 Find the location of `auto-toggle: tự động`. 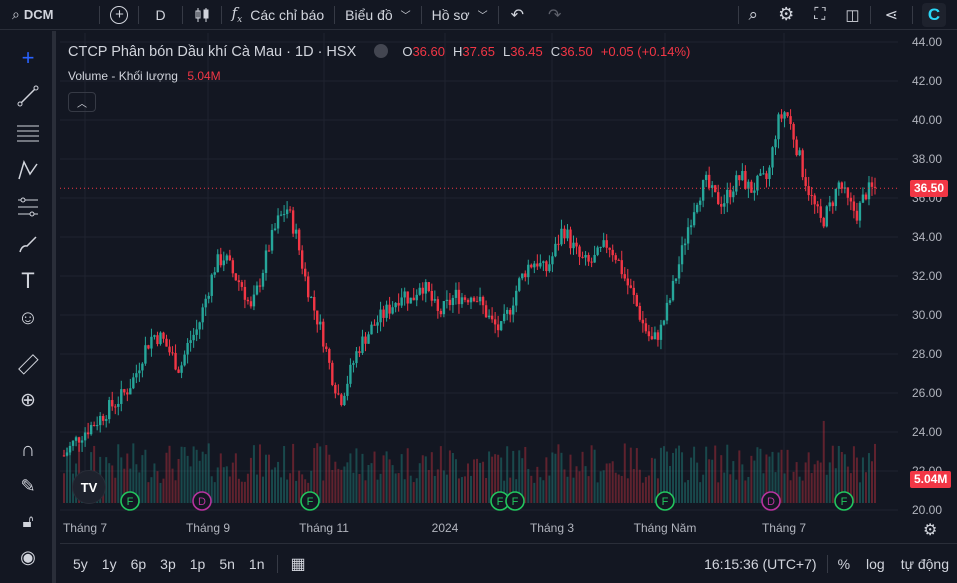

auto-toggle: tự động is located at coordinates (924, 563).